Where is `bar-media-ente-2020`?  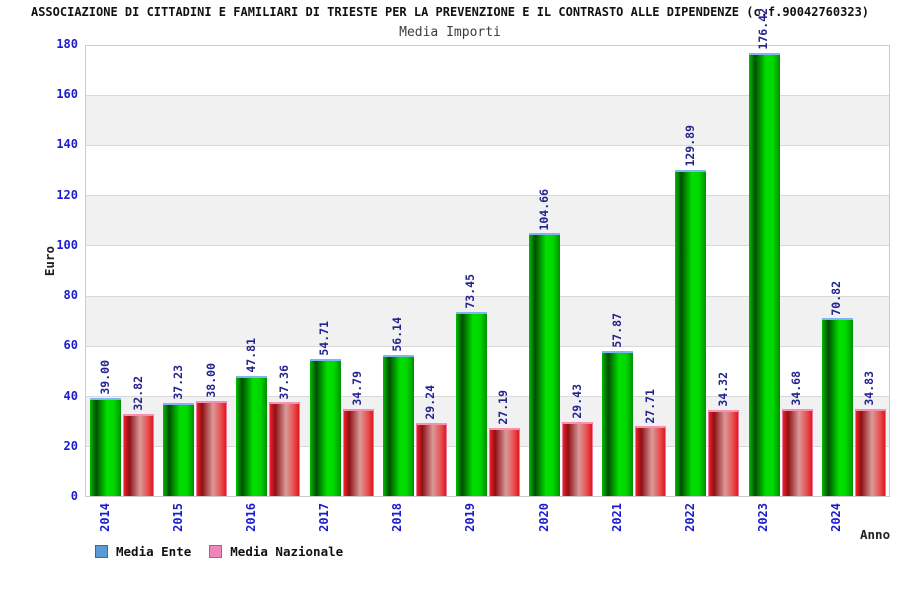
bar-media-ente-2020 is located at coordinates (545, 364).